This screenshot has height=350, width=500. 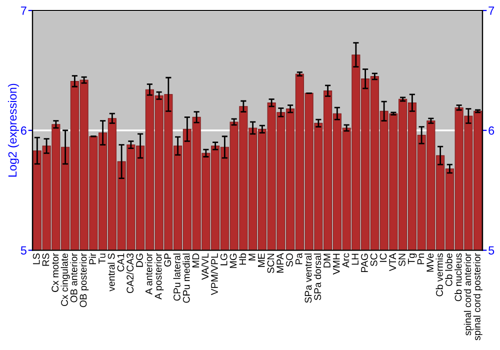 I want to click on x-tick-label: VA/VL, so click(x=205, y=266).